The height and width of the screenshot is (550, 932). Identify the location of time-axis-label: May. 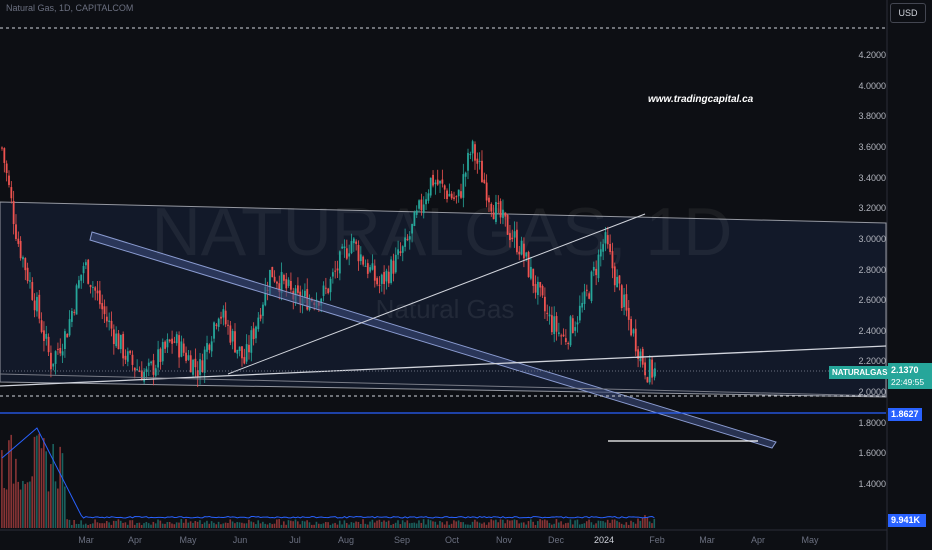
(188, 540).